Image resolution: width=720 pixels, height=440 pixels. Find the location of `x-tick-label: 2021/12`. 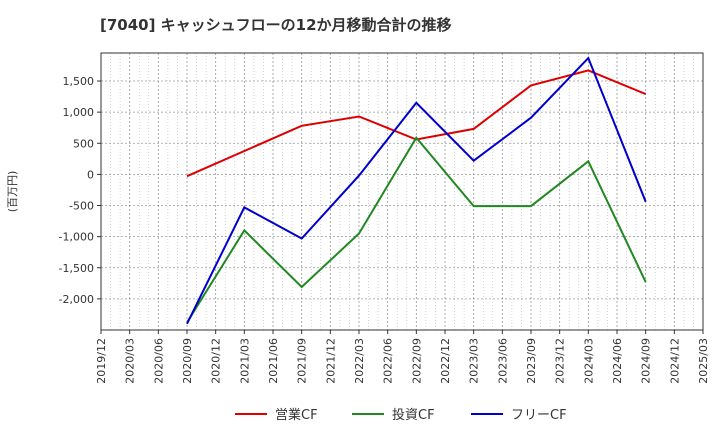

x-tick-label: 2021/12 is located at coordinates (330, 361).